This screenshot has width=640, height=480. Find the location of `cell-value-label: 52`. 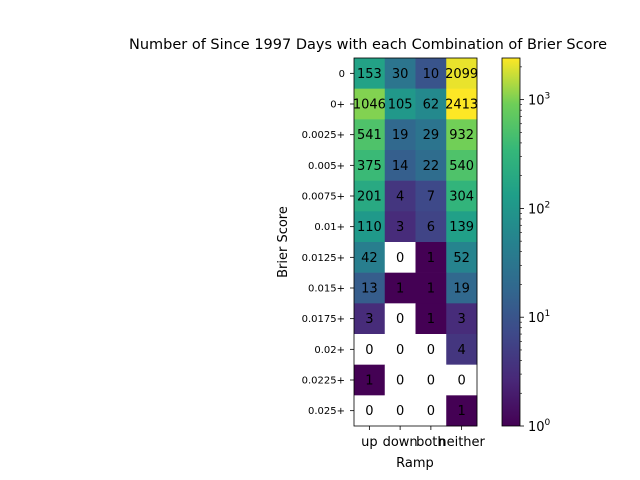

cell-value-label: 52 is located at coordinates (461, 258).